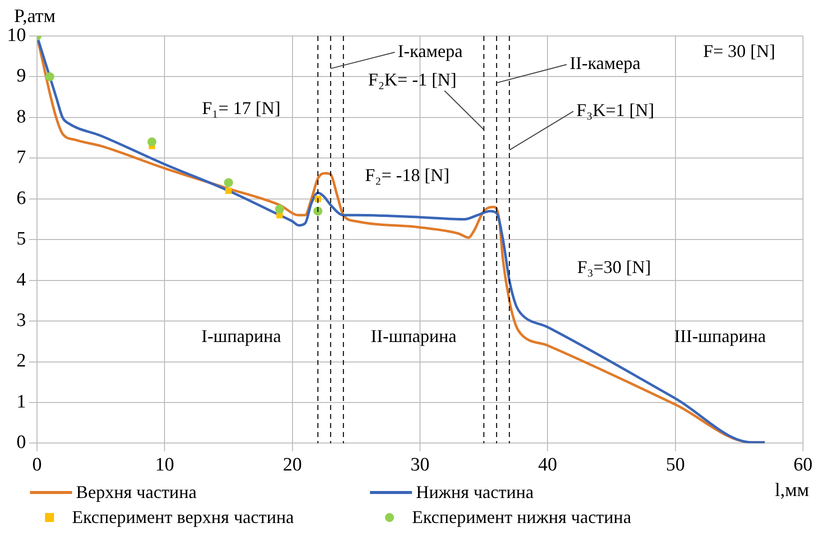  Describe the element at coordinates (605, 63) in the screenshot. I see `annotation: II-камера` at that location.